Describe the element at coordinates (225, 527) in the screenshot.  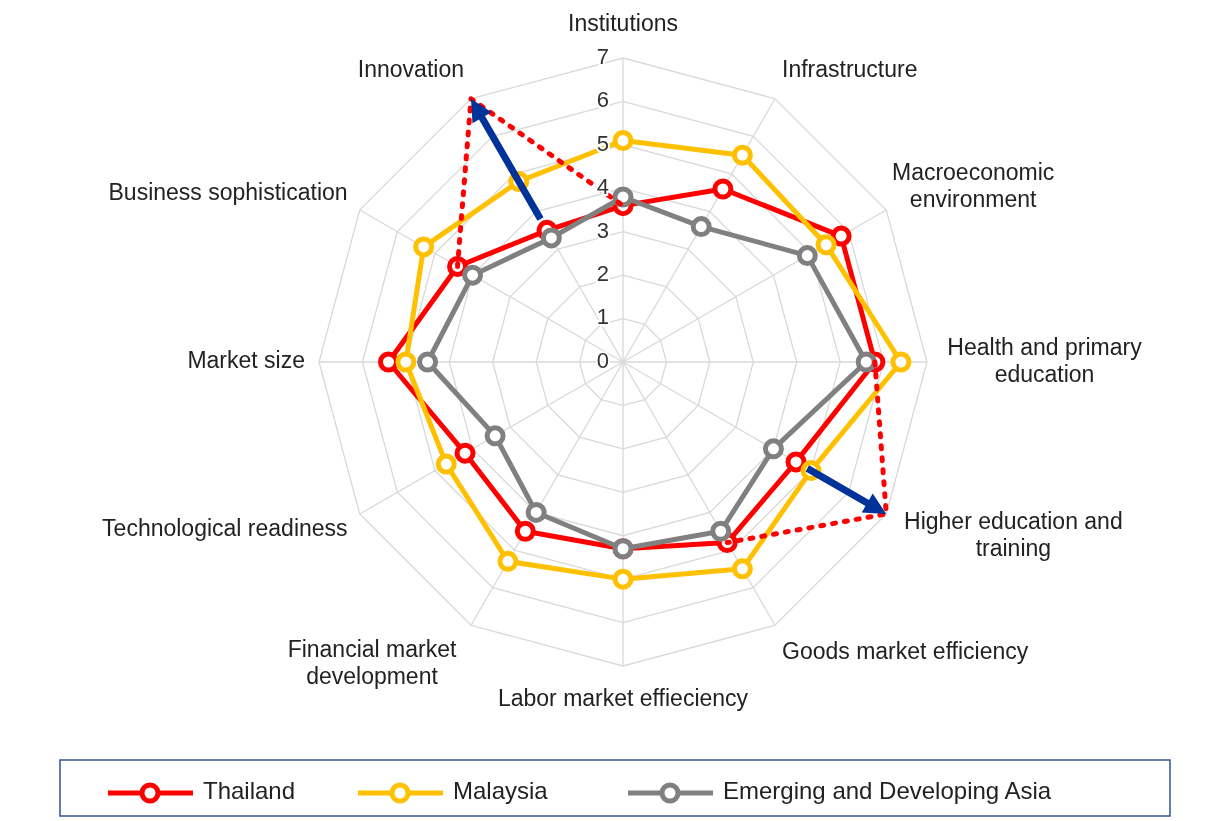
I see `spoke-label: Technological readiness` at that location.